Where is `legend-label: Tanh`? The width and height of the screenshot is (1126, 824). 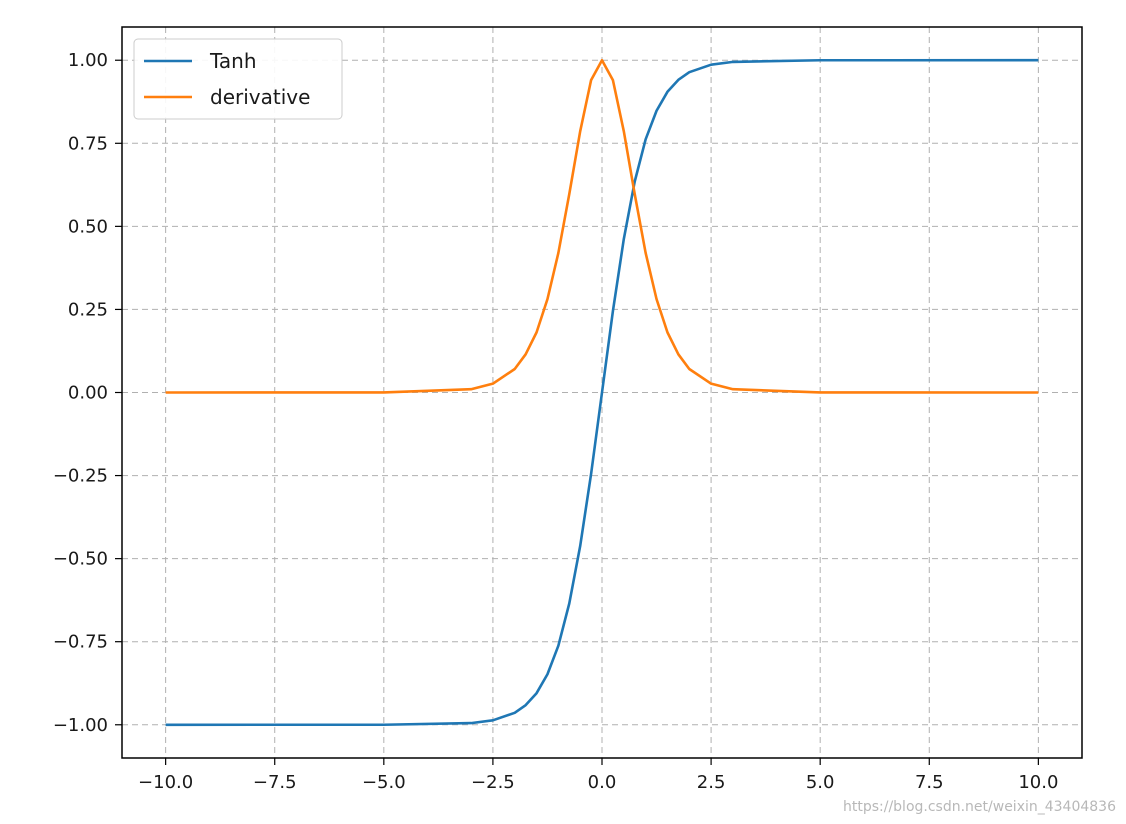
legend-label: Tanh is located at coordinates (233, 61).